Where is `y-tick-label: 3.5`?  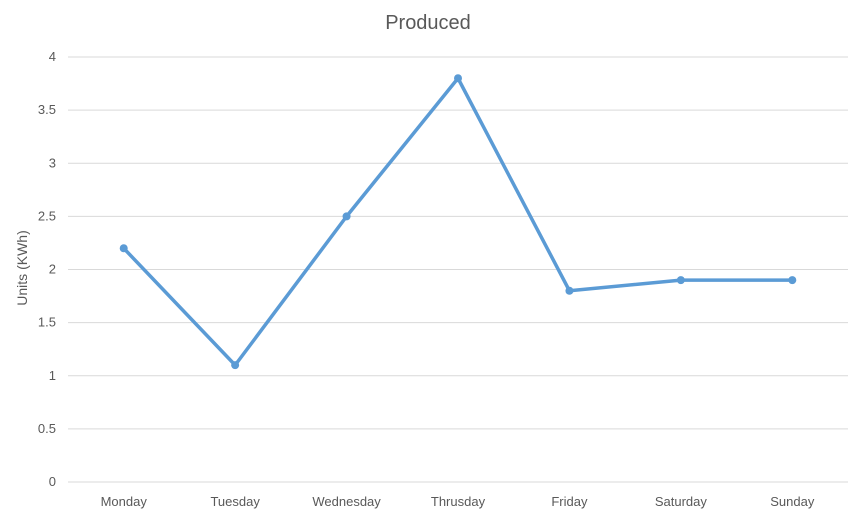 y-tick-label: 3.5 is located at coordinates (47, 109).